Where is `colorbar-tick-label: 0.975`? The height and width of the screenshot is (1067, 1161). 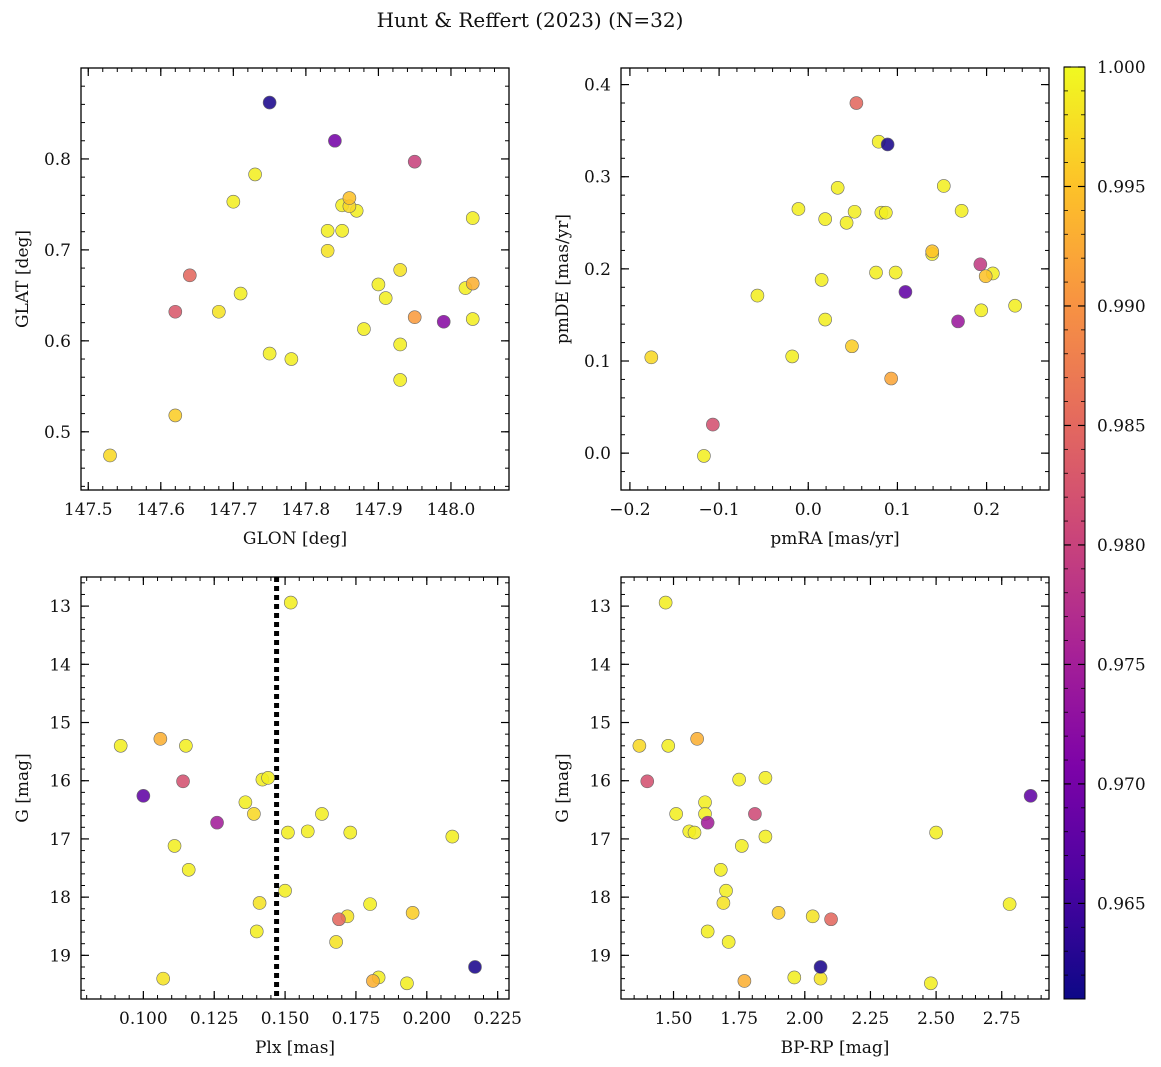
colorbar-tick-label: 0.975 is located at coordinates (1121, 665).